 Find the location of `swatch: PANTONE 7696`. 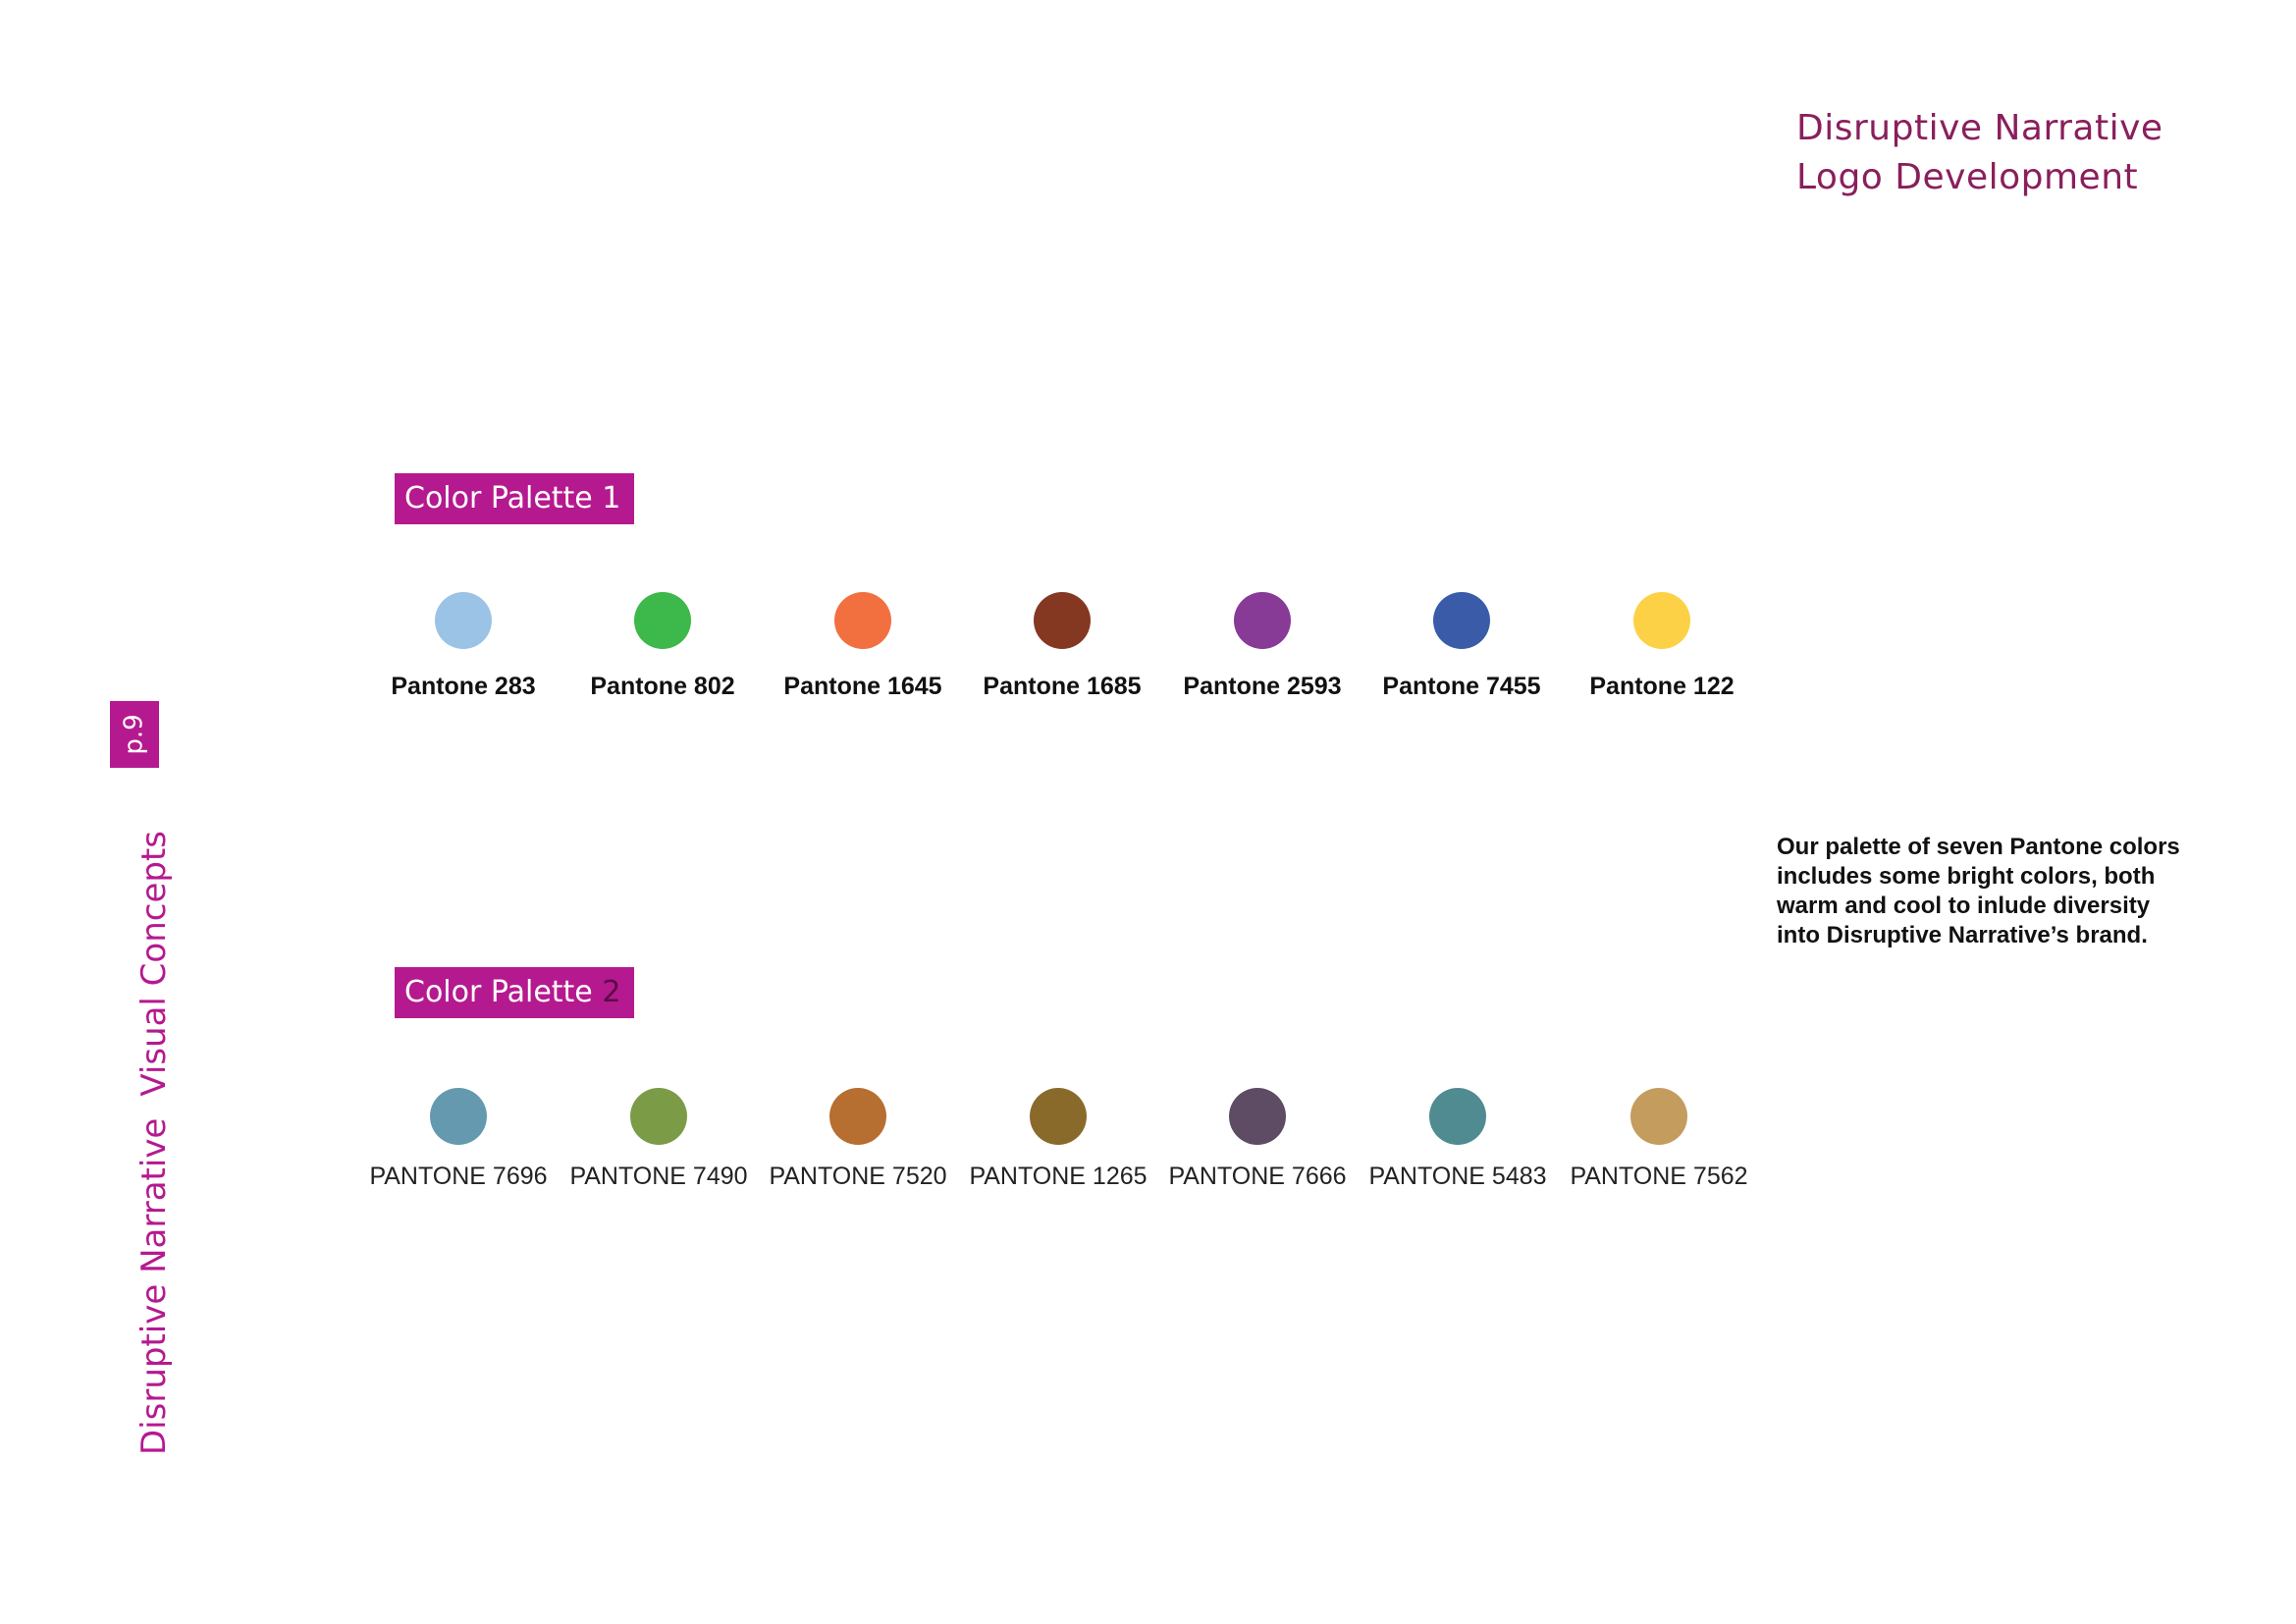

swatch: PANTONE 7696 is located at coordinates (458, 1139).